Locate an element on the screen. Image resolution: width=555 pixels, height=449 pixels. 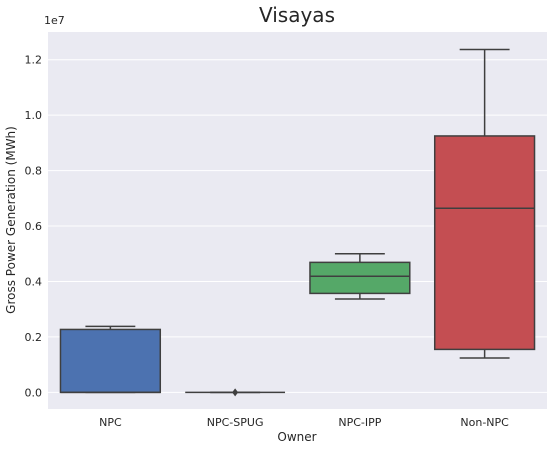
x-tick-label: NPC is located at coordinates (110, 422).